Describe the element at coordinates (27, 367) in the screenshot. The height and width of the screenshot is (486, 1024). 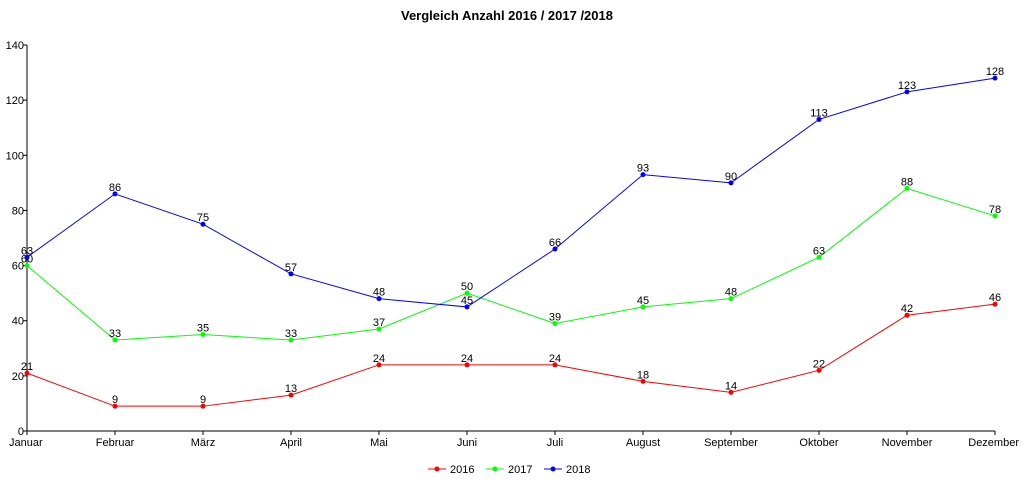
I see `data-label: 21` at that location.